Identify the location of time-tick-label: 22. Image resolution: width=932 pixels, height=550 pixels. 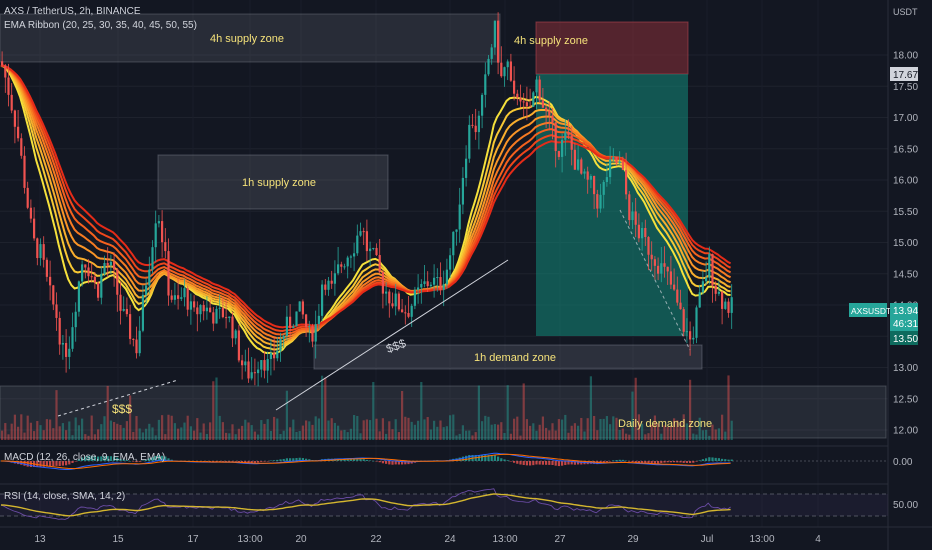
(376, 539).